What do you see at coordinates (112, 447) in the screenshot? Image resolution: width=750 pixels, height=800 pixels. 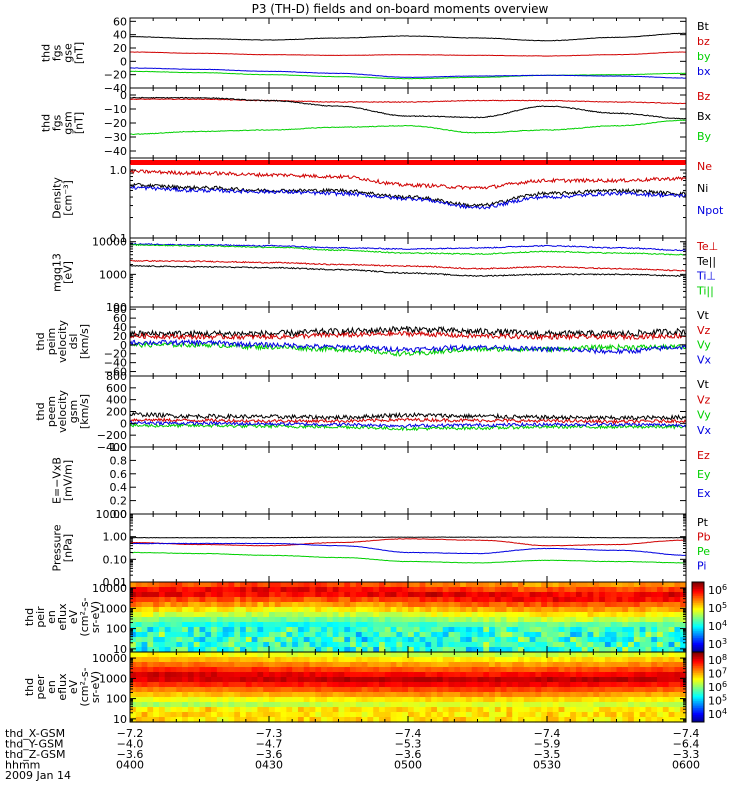 I see `ytick-label-vel-gsm: −400` at bounding box center [112, 447].